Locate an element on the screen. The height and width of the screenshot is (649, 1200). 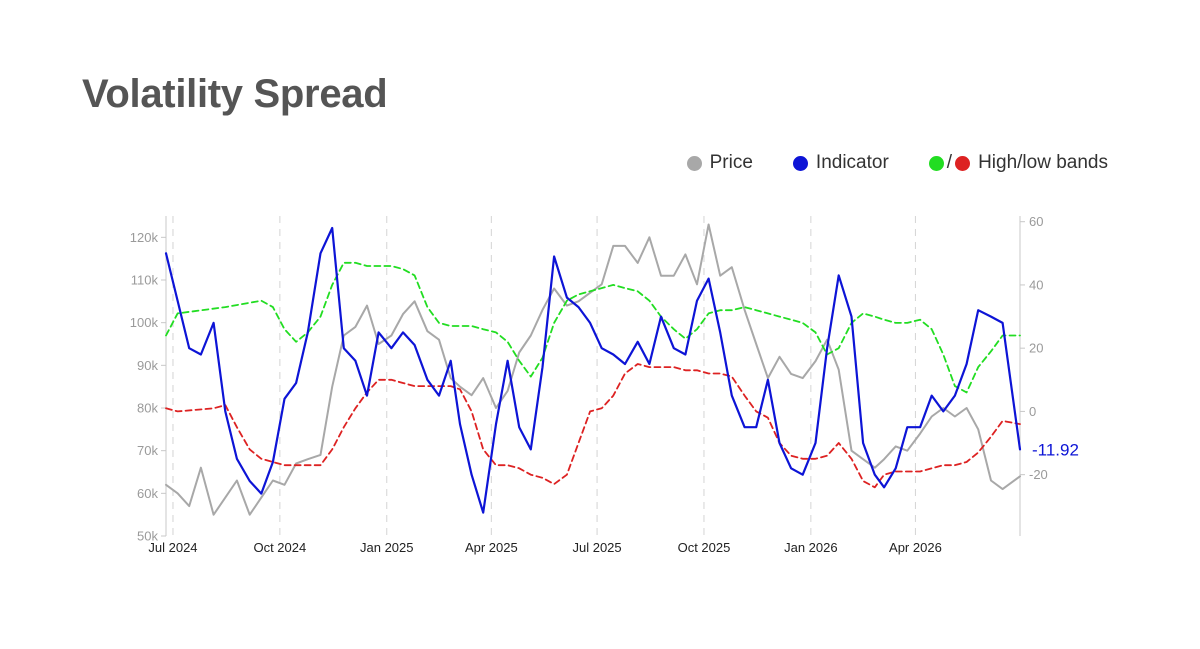
x-tick-label: Jan 2025 is located at coordinates (387, 547).